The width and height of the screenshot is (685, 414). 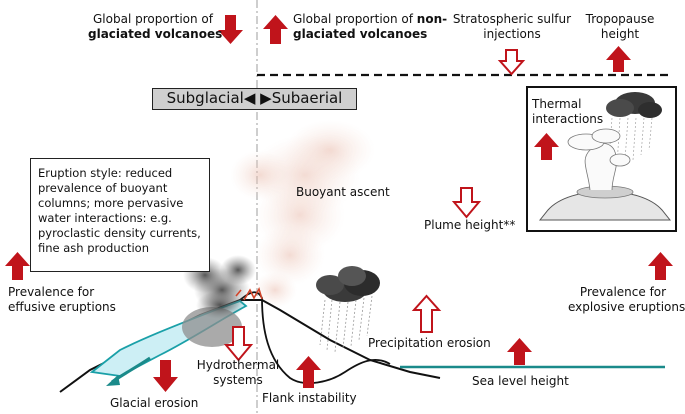 What do you see at coordinates (238, 372) in the screenshot?
I see `hydrothermal-systems-label: Hydrothermal systems` at bounding box center [238, 372].